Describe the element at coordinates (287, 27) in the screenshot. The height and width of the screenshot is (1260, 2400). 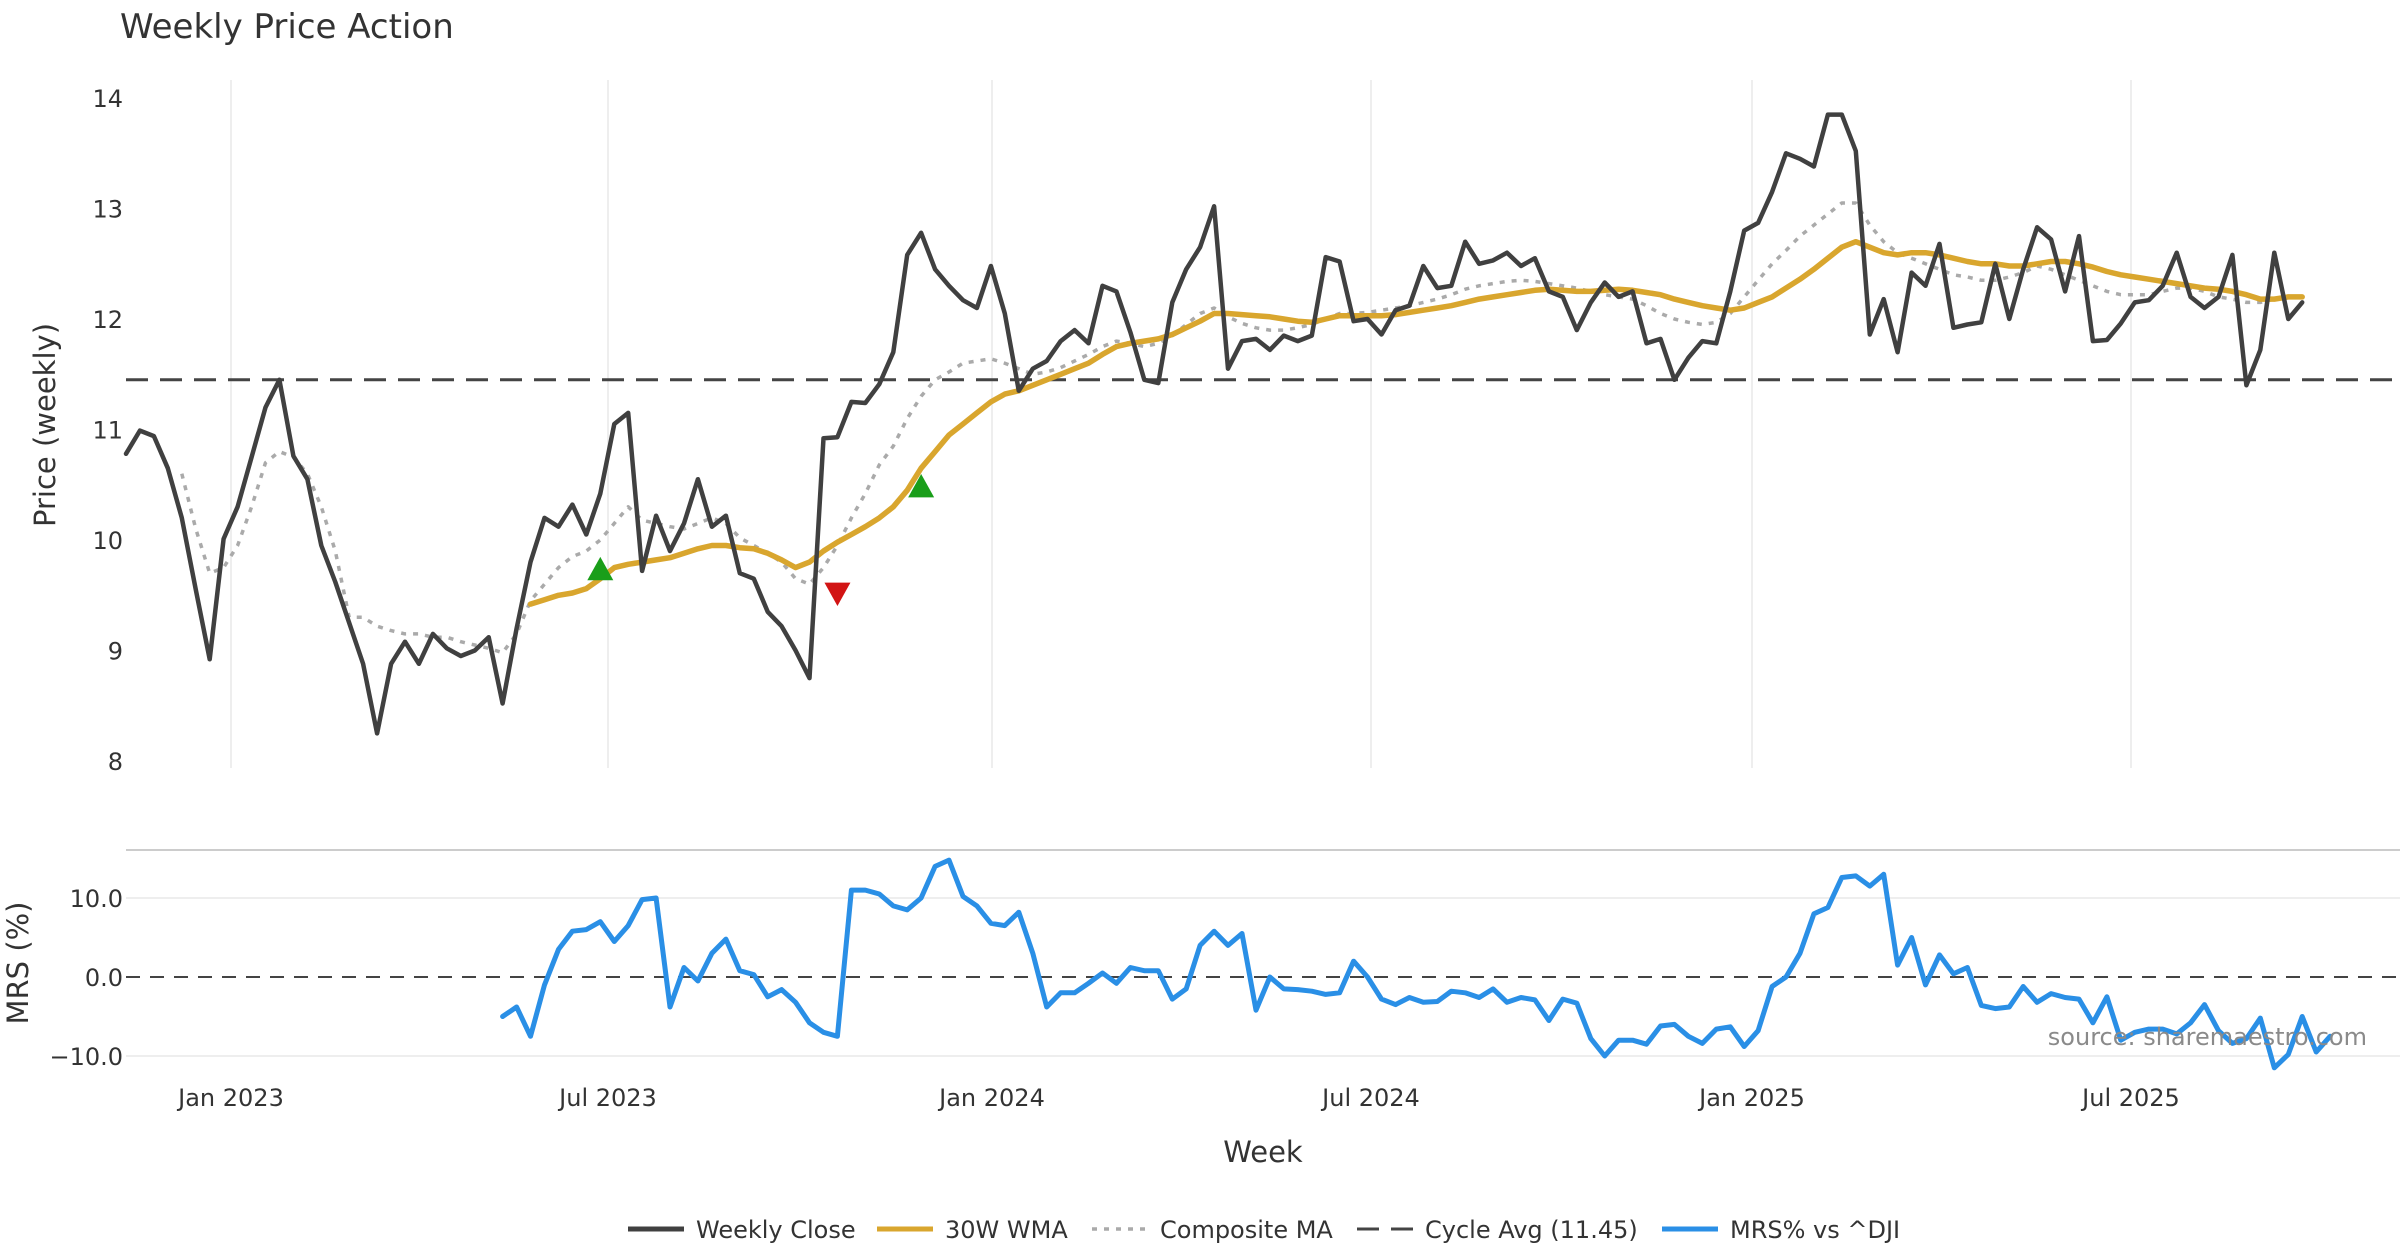
I see `chart-title: Weekly Price Action` at that location.